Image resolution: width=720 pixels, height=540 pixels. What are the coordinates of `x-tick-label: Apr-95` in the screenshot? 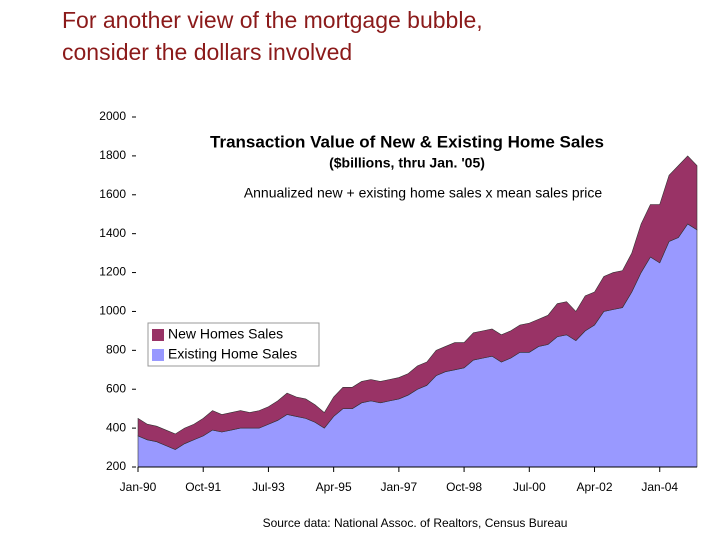 It's located at (334, 487).